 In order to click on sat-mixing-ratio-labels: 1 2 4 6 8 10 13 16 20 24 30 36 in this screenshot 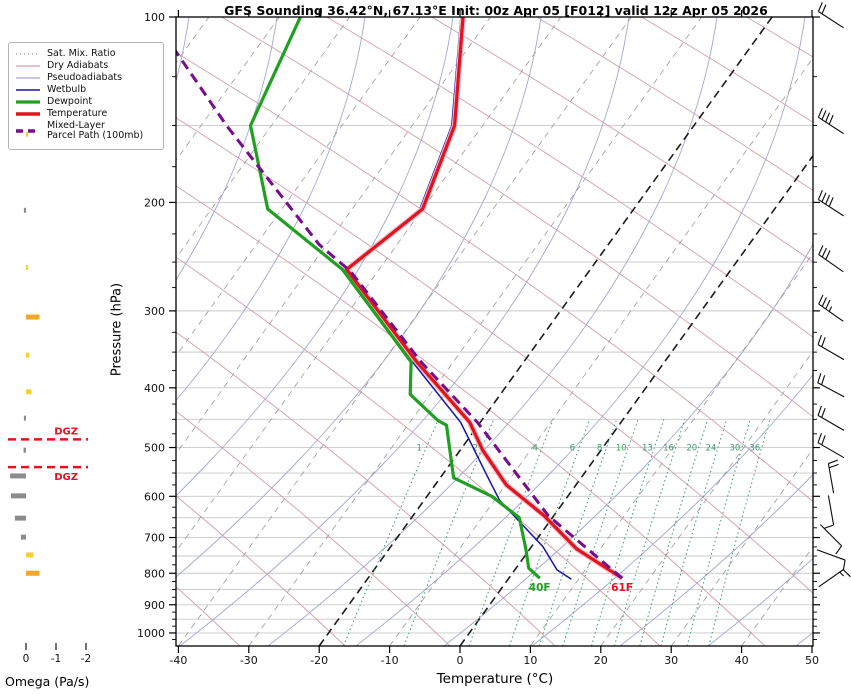, I will do `click(589, 449)`.